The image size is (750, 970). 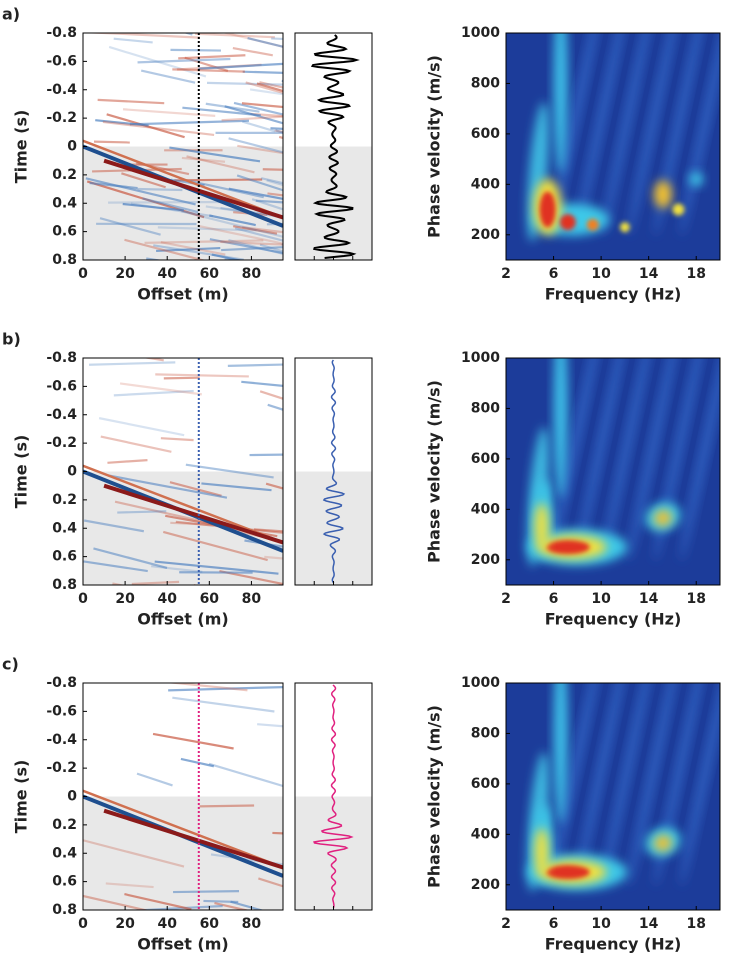 What do you see at coordinates (11, 339) in the screenshot?
I see `panel-label: b)` at bounding box center [11, 339].